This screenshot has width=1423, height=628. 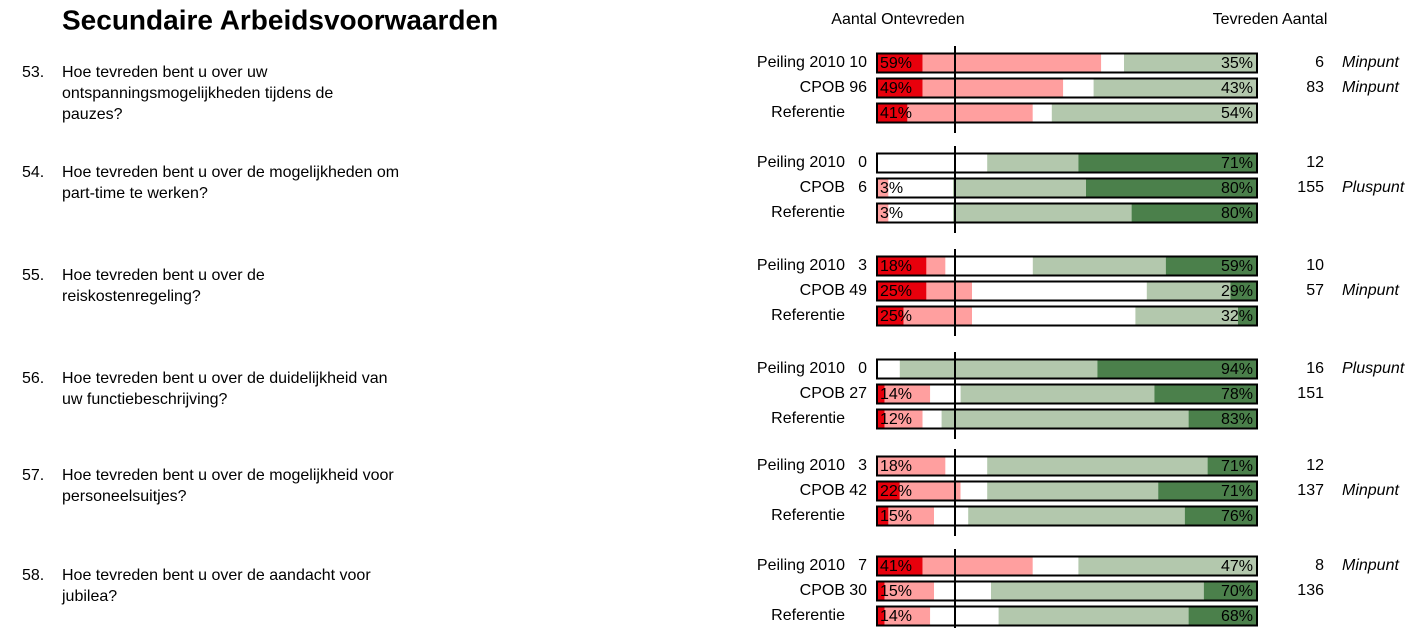 What do you see at coordinates (858, 393) in the screenshot?
I see `count-negative: 27` at bounding box center [858, 393].